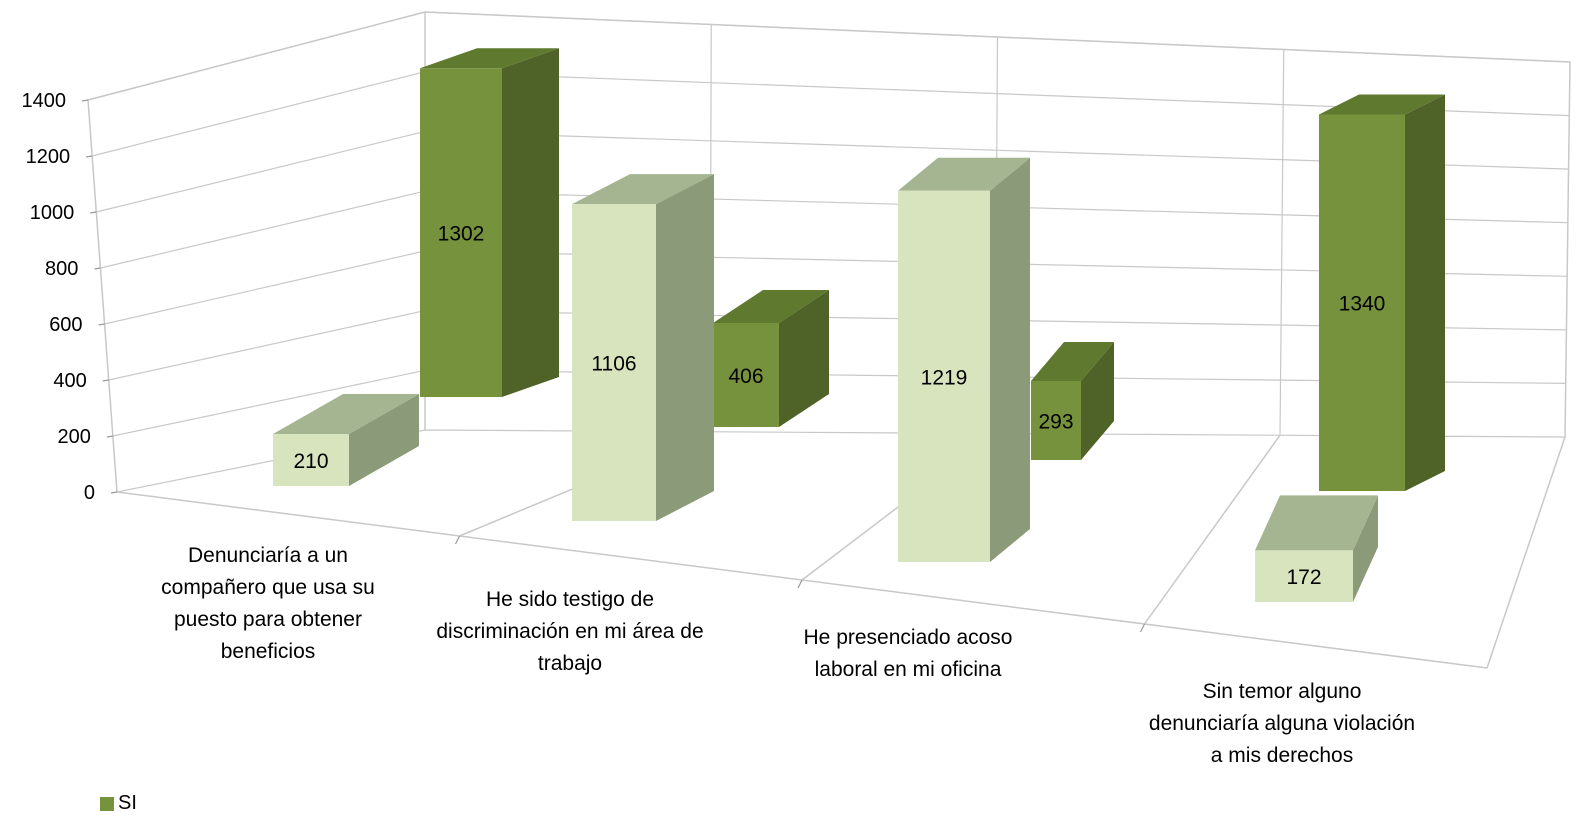  Describe the element at coordinates (908, 637) in the screenshot. I see `category-label-line: He presenciado acoso` at that location.